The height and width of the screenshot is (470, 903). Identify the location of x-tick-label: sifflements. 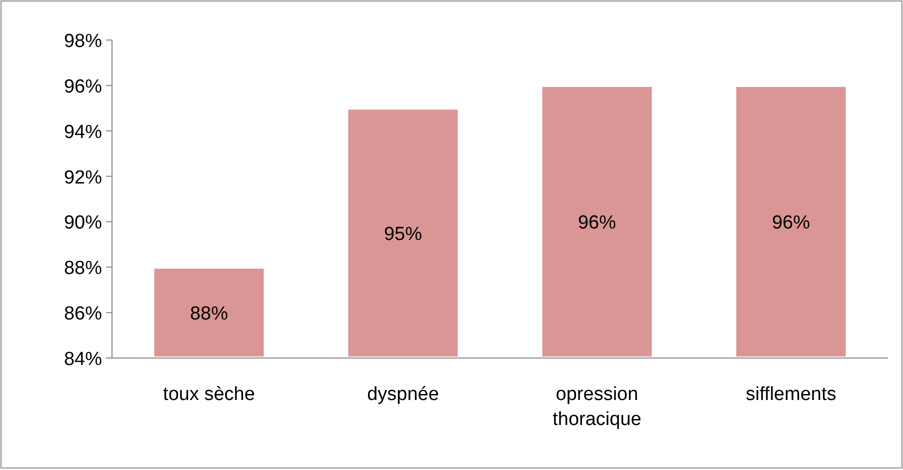
(791, 394).